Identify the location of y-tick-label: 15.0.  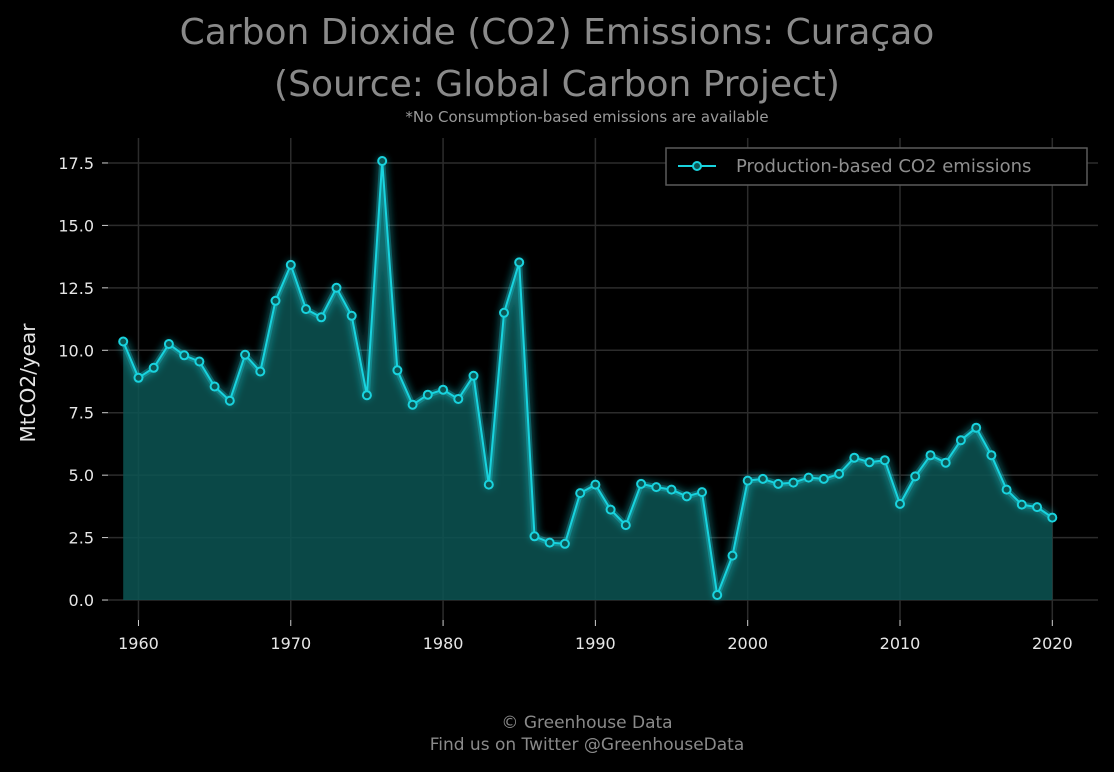
(76, 225).